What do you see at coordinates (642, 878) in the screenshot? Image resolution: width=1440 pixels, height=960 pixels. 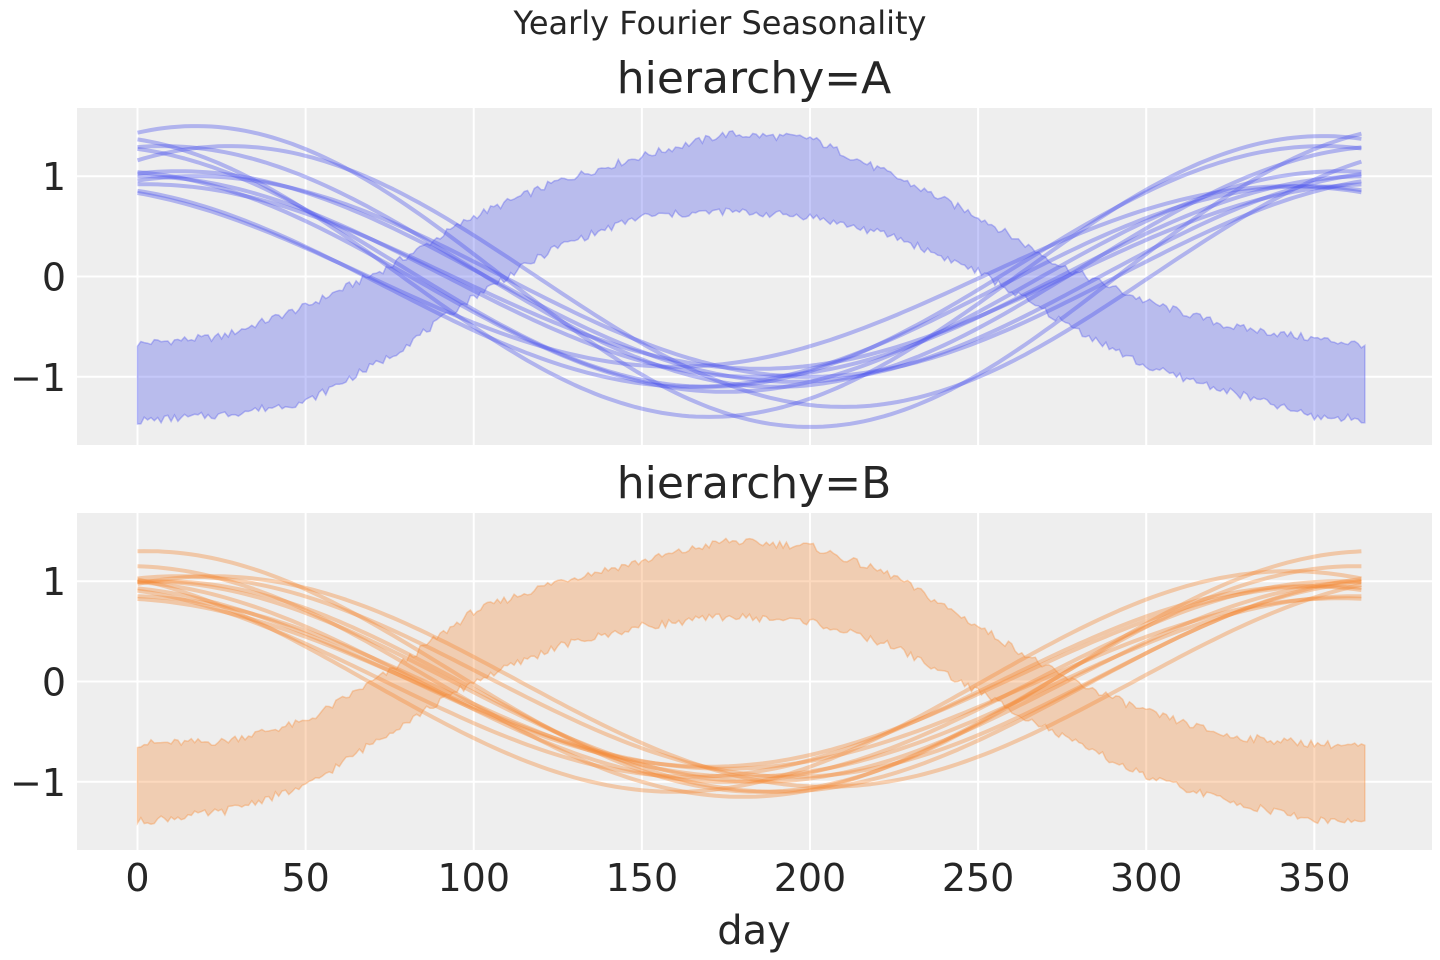 I see `x-tick-label: 150` at bounding box center [642, 878].